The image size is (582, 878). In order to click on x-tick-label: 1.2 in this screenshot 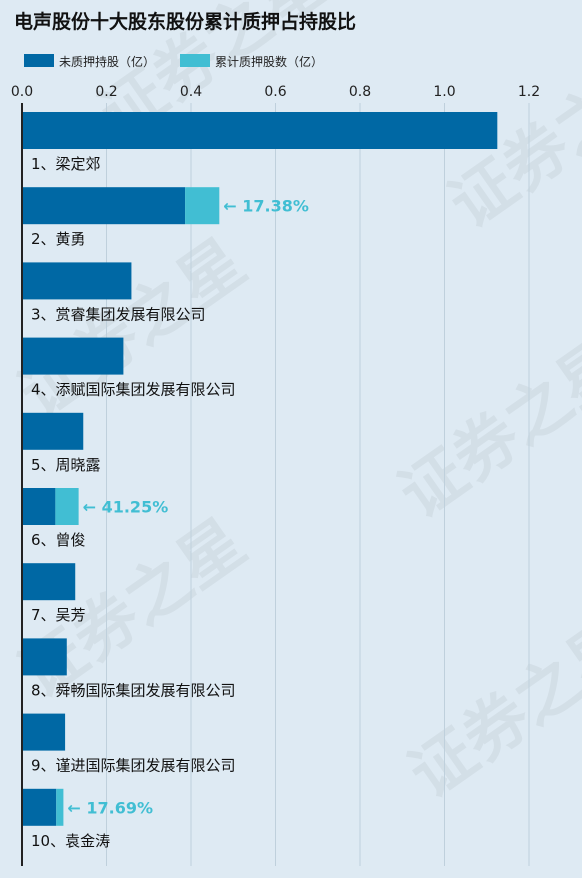, I will do `click(529, 92)`.